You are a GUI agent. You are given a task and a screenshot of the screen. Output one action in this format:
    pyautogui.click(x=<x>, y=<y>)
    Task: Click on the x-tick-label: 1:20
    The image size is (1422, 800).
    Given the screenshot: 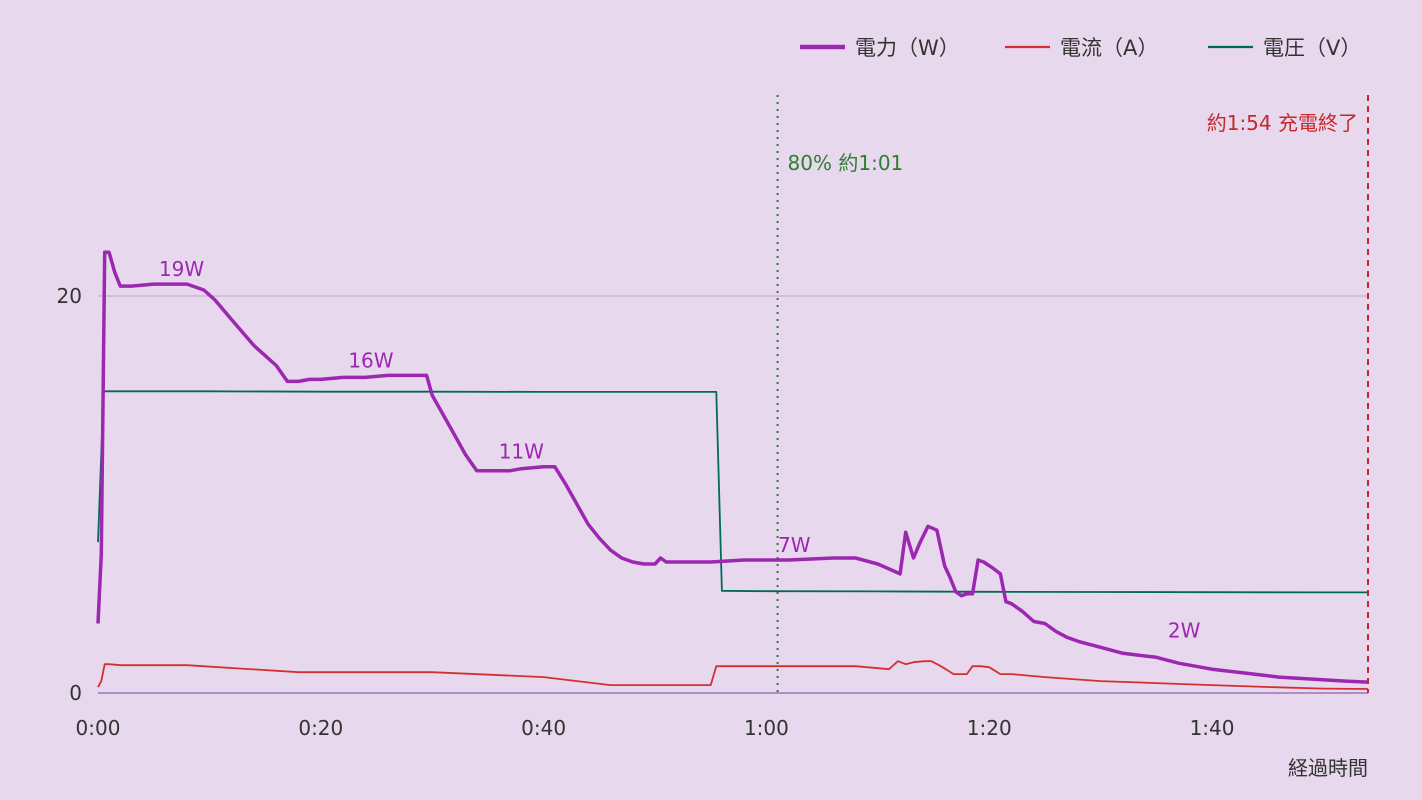 What is the action you would take?
    pyautogui.click(x=989, y=728)
    